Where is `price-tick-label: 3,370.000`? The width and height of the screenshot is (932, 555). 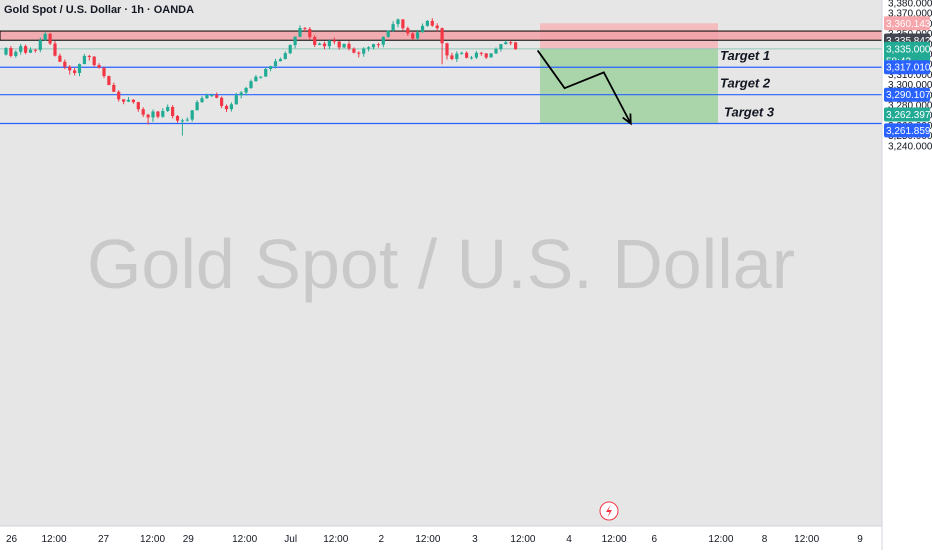
price-tick-label: 3,370.000 is located at coordinates (910, 14).